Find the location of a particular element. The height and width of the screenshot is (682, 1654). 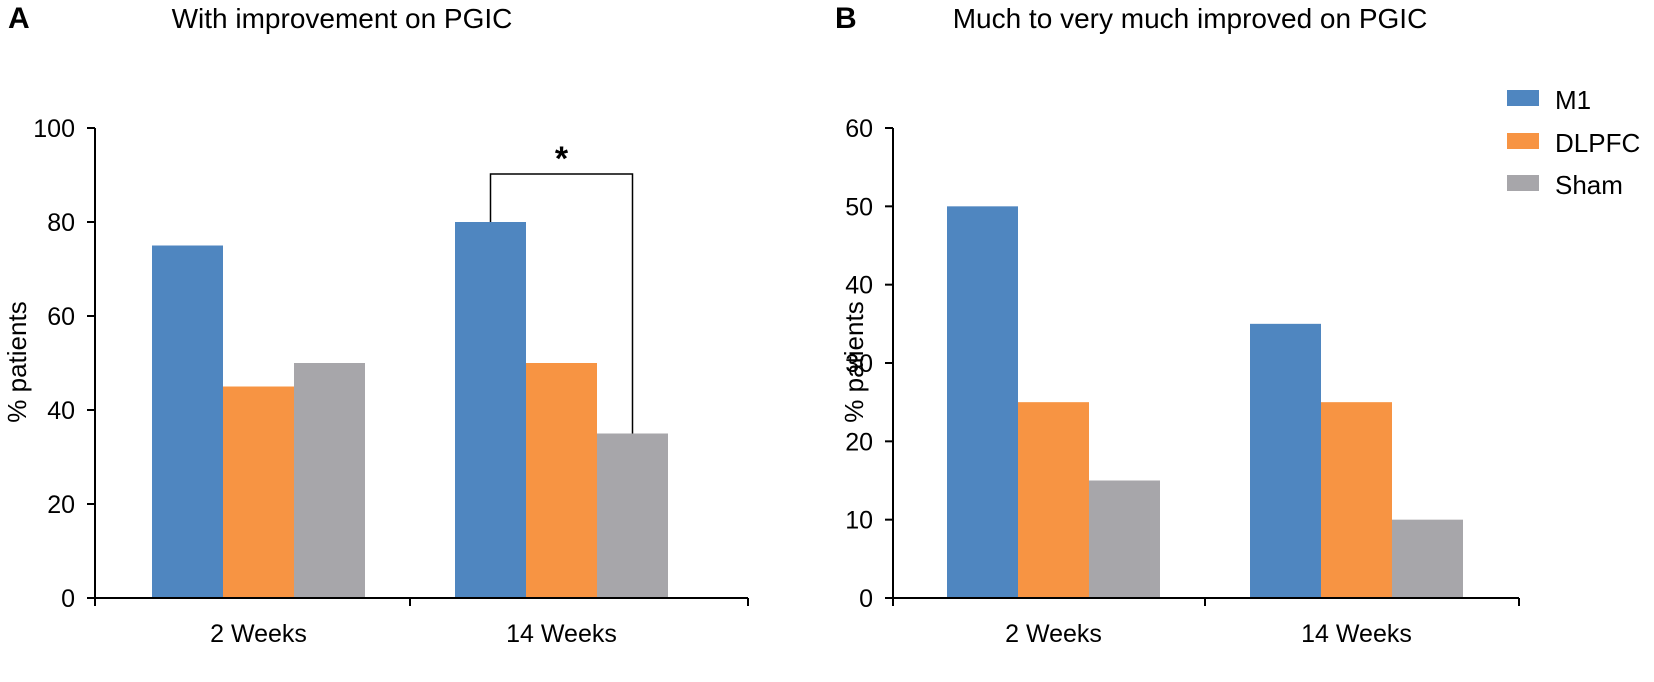

legend-label-dlpfc: DLPFC is located at coordinates (1597, 143).